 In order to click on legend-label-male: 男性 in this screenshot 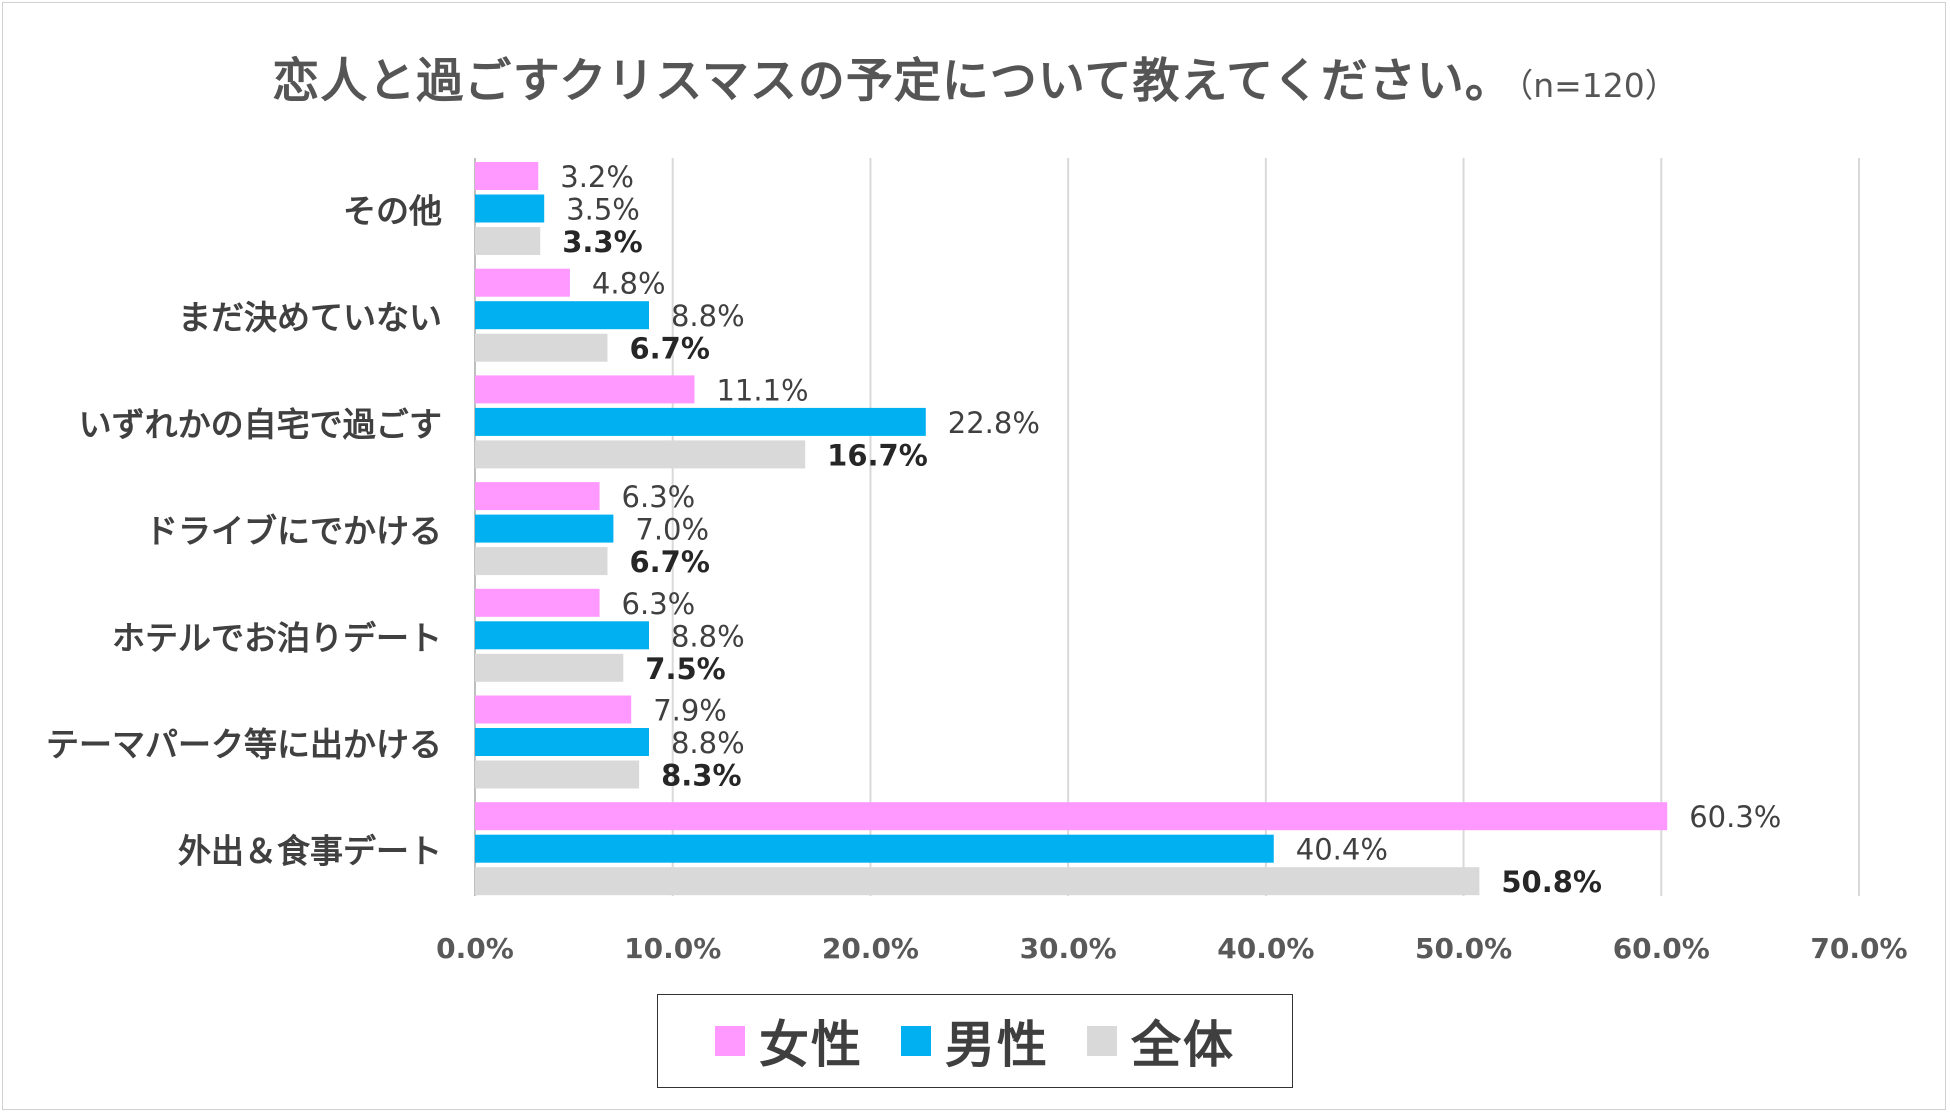, I will do `click(997, 1045)`.